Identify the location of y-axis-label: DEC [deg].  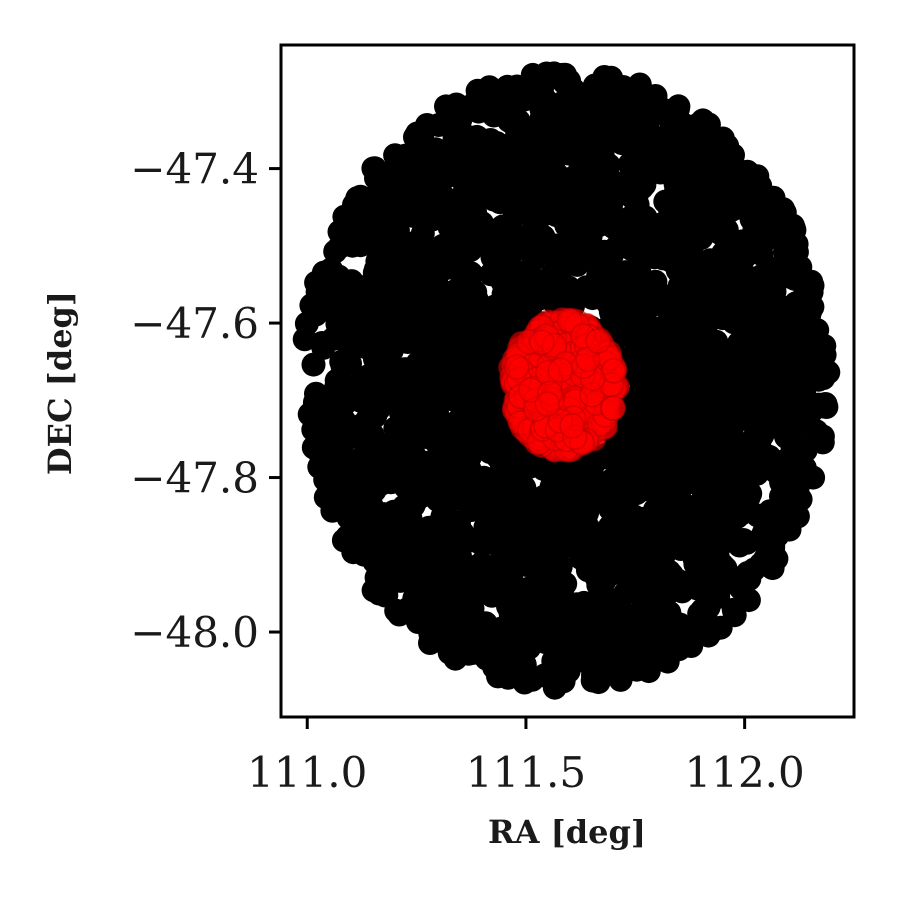
(60, 383).